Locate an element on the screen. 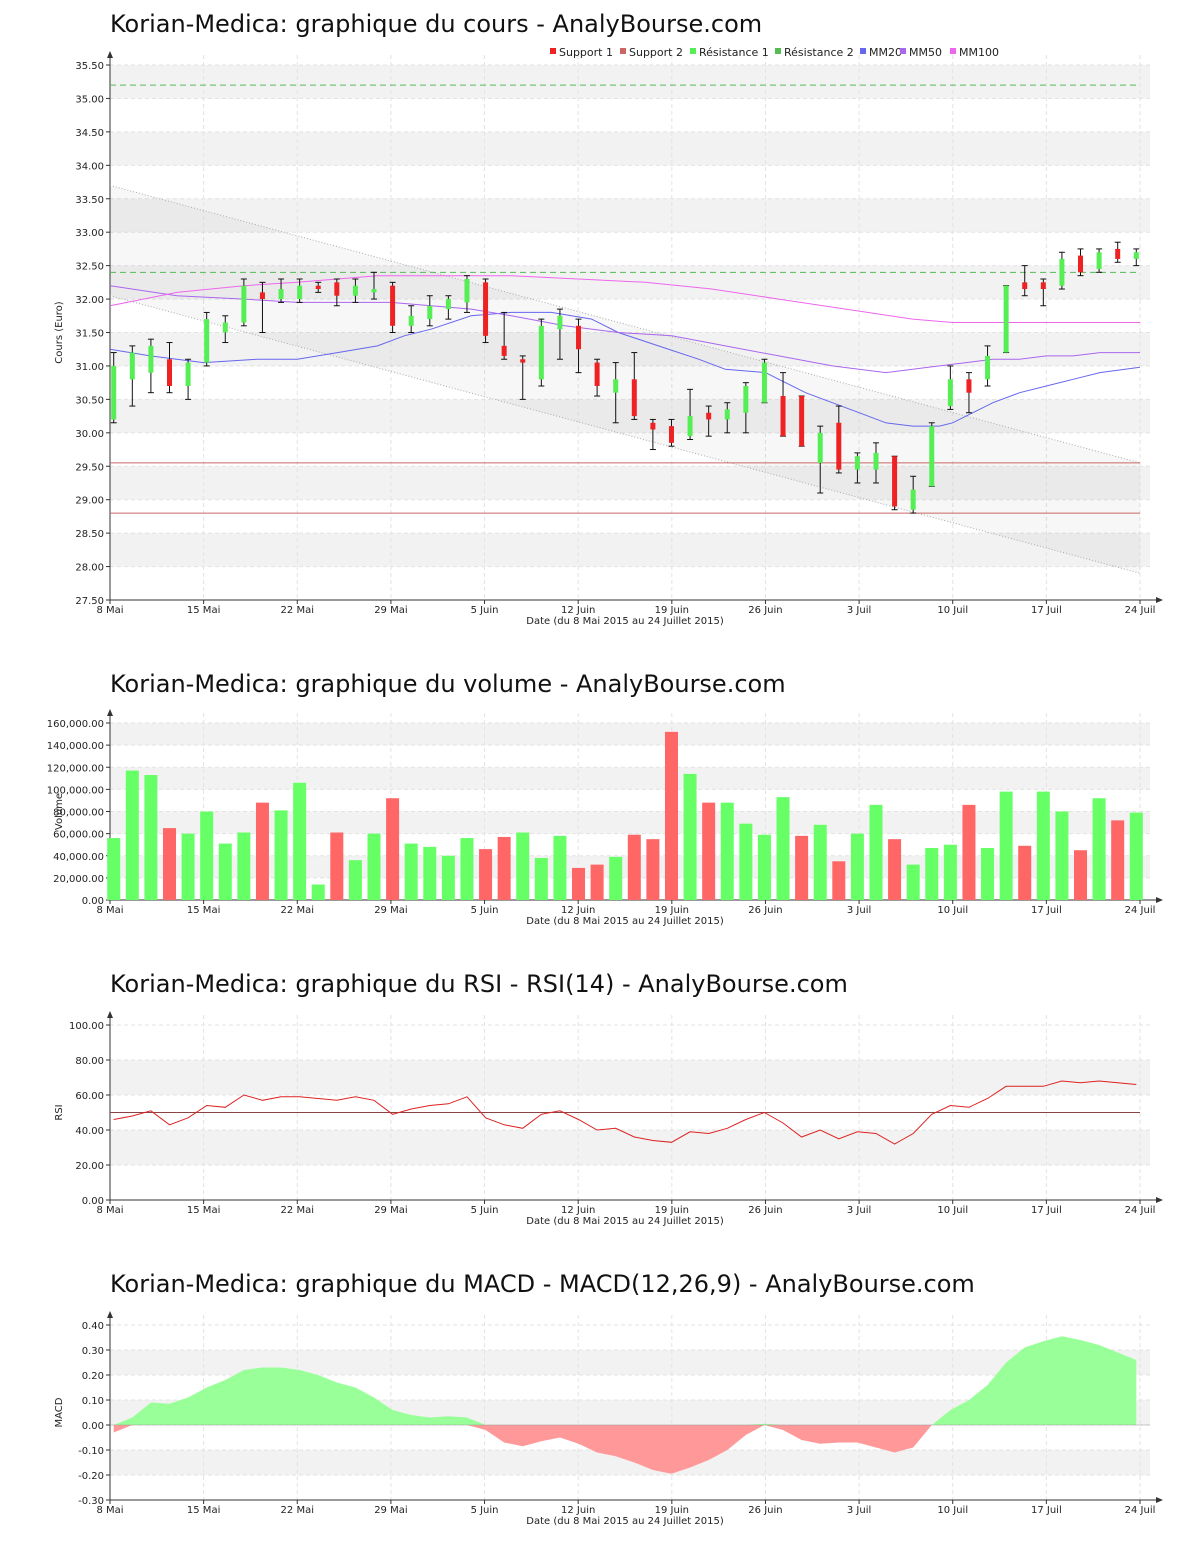  price-xtick-label: 5 Juin is located at coordinates (485, 610).